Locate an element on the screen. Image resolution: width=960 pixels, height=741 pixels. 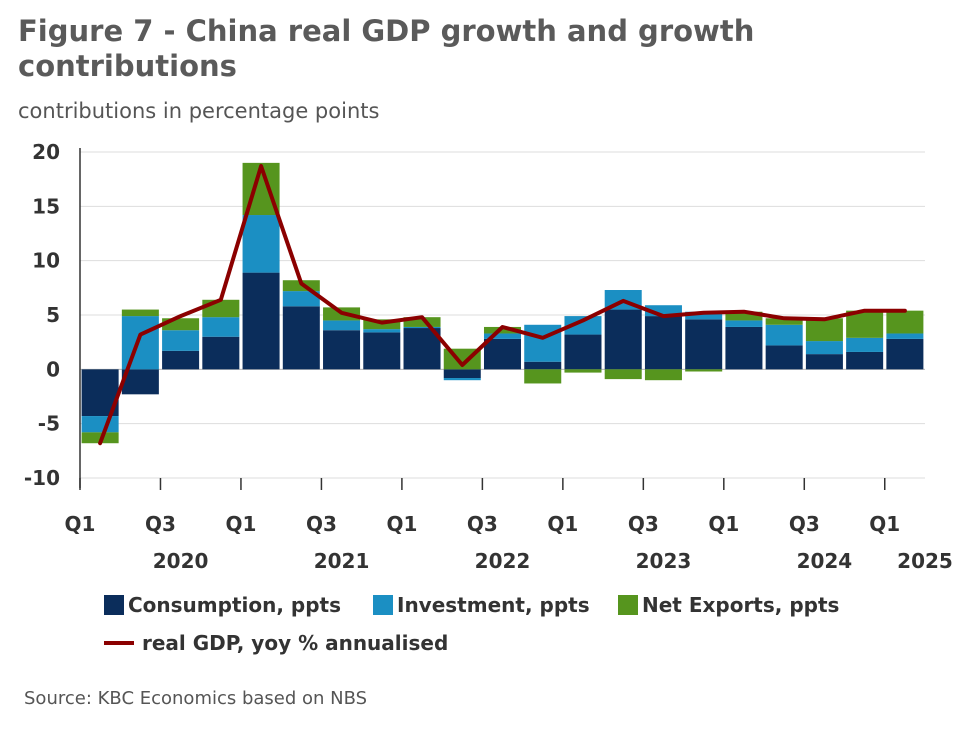
y-tick-label: 5 is located at coordinates (53, 315).